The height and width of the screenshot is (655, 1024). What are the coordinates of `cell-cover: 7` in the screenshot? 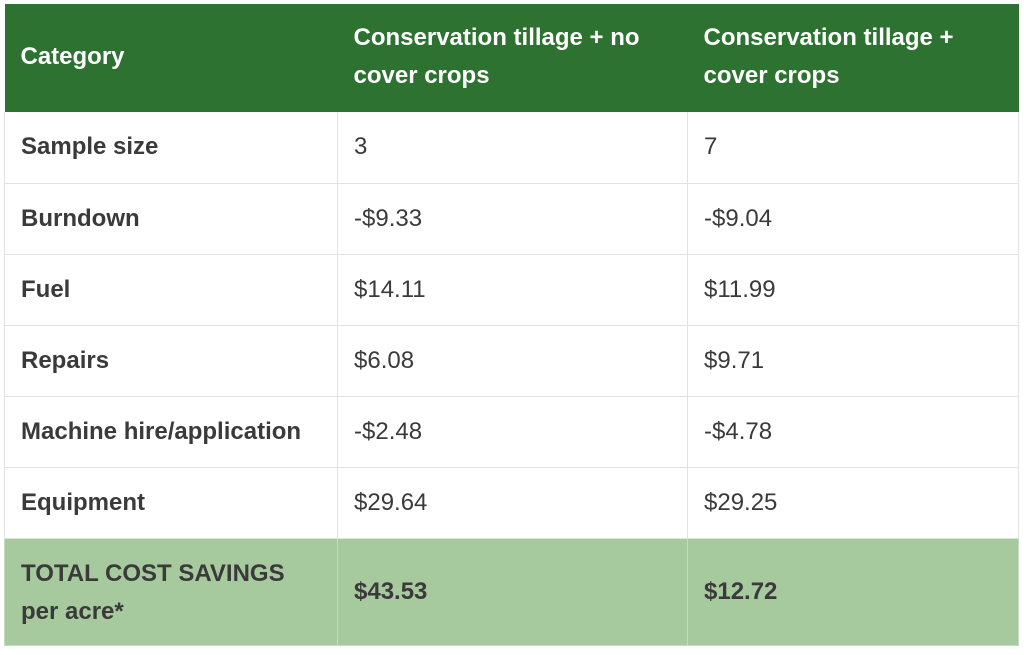 It's located at (853, 148).